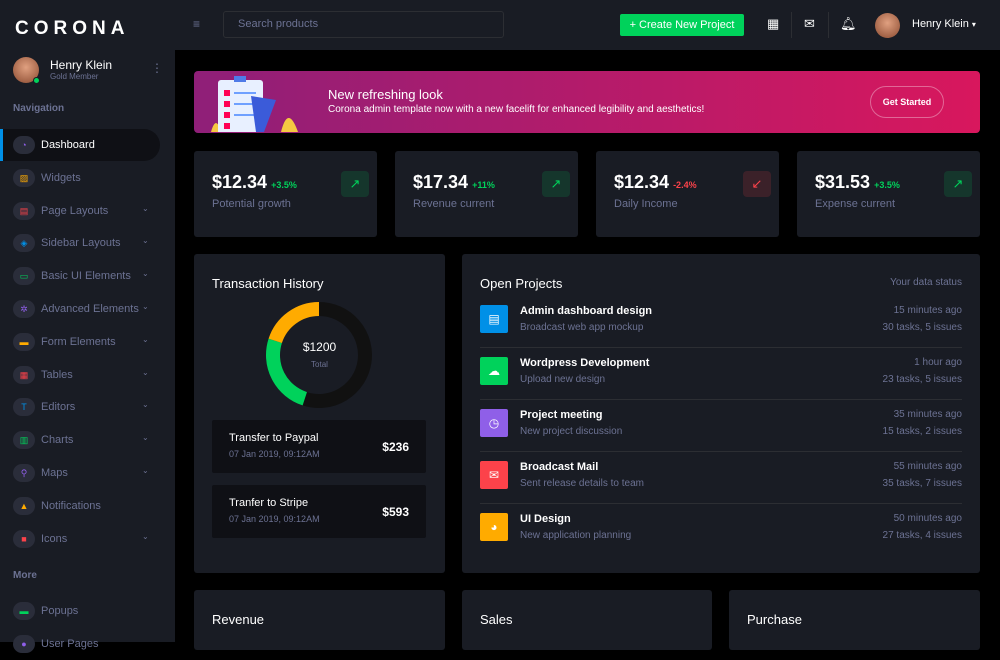  Describe the element at coordinates (563, 379) in the screenshot. I see `project-subtitle: Upload new design` at that location.